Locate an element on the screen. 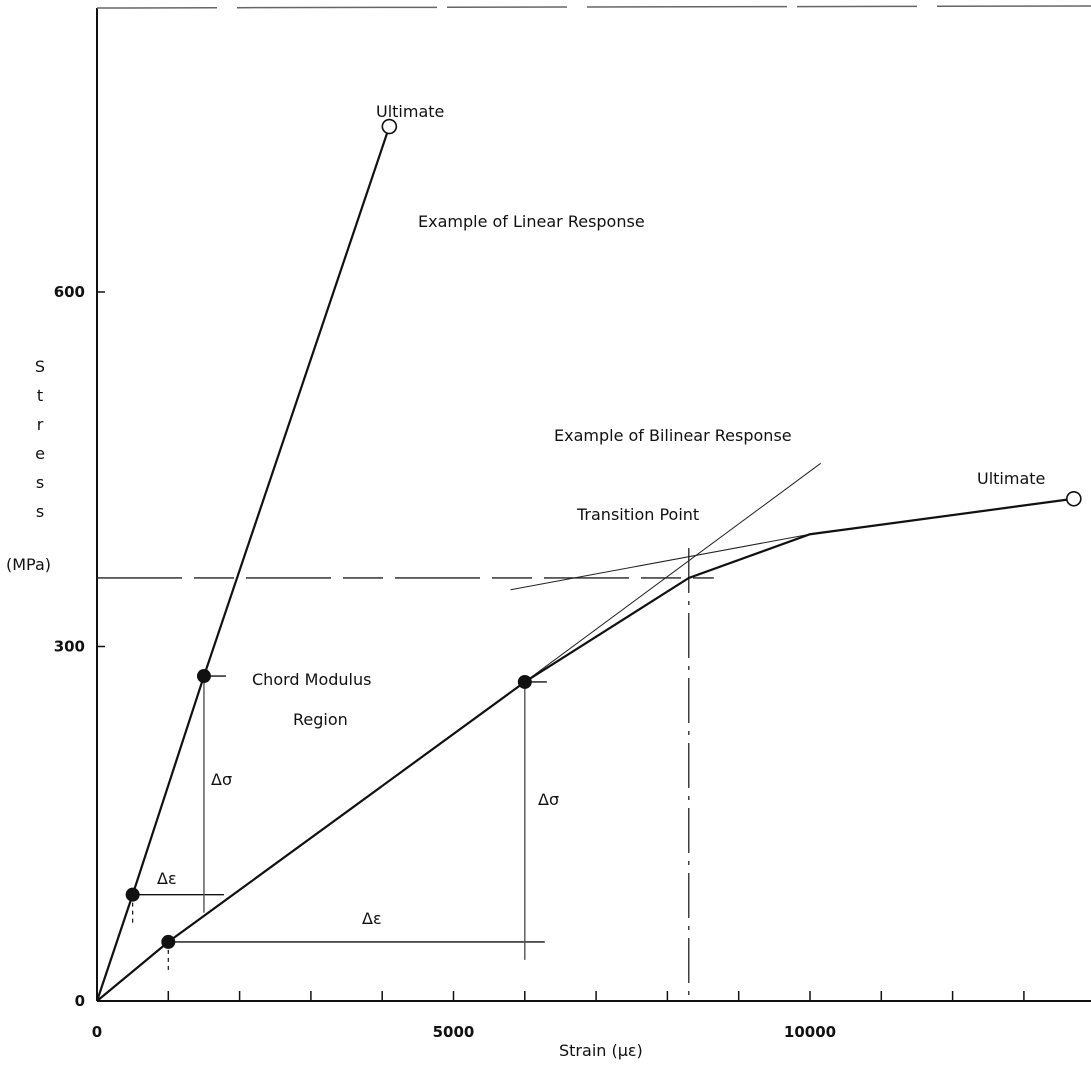 This screenshot has width=1091, height=1065. chord-region-label: Region is located at coordinates (320, 719).